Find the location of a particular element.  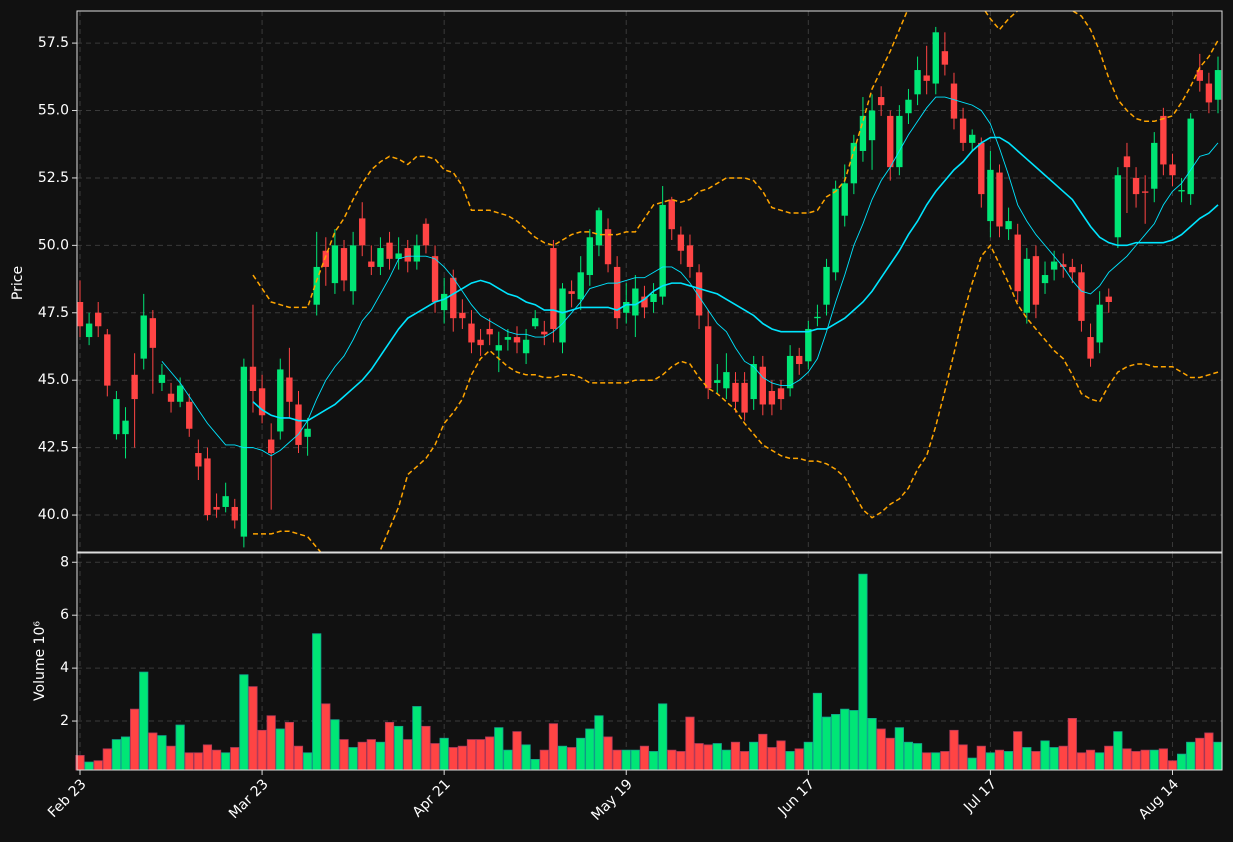

y-tick-label: 40.0 is located at coordinates (53, 515).